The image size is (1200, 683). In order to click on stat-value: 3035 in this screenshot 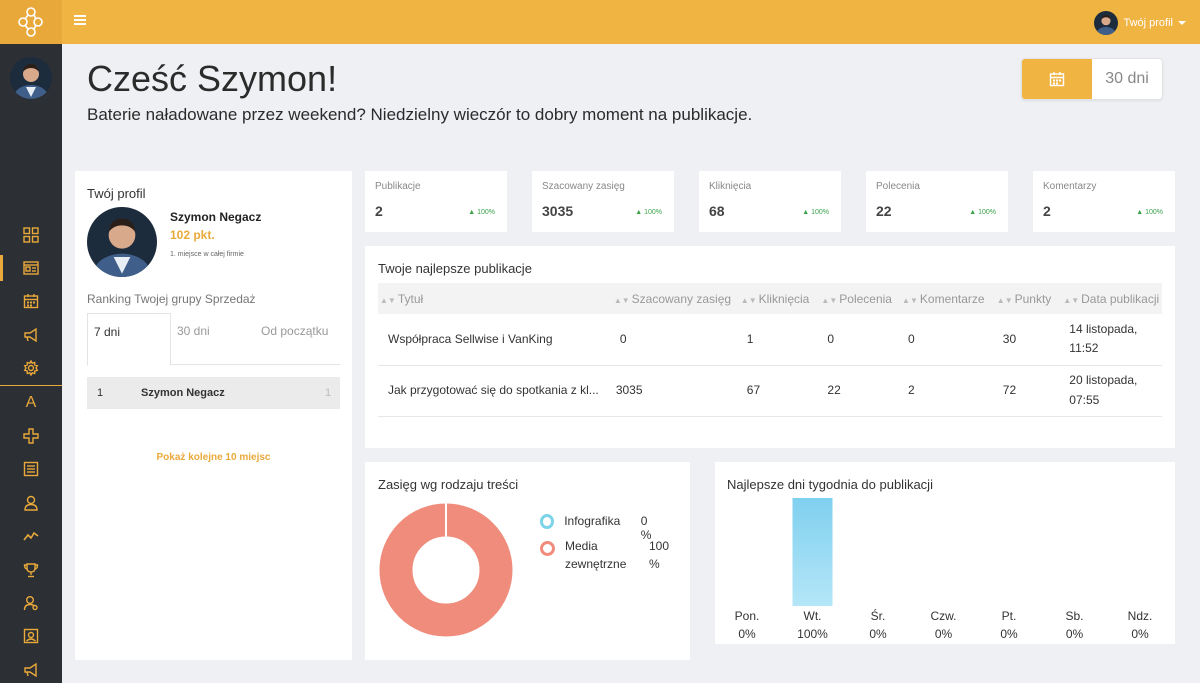, I will do `click(558, 211)`.